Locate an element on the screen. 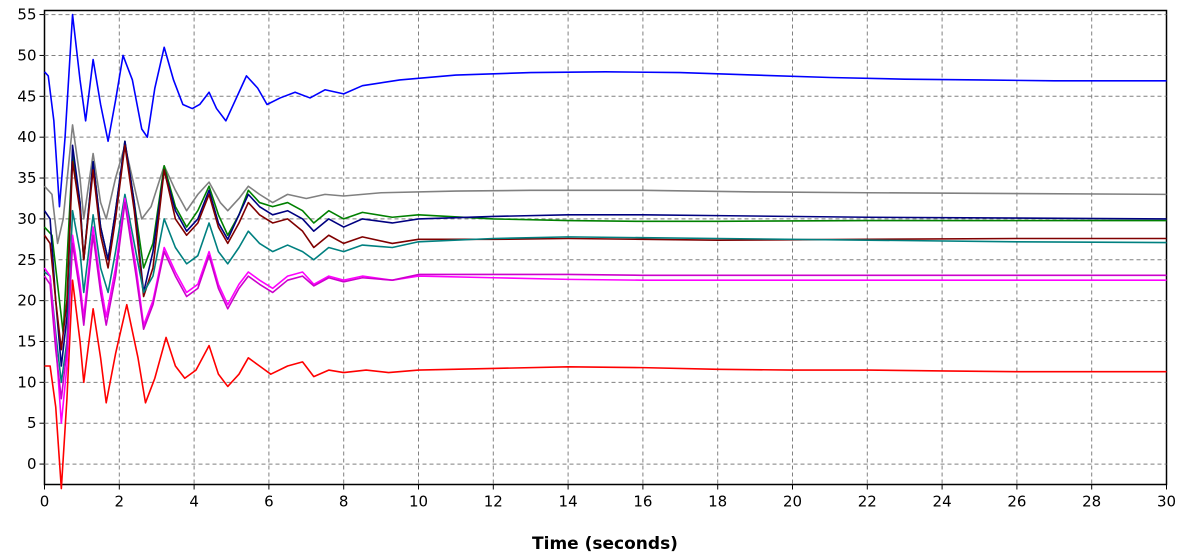  x-axis-title: Time (seconds) is located at coordinates (605, 544).